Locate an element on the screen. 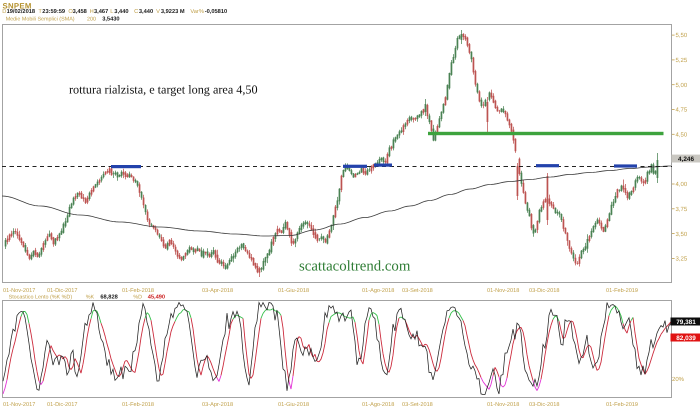 The image size is (700, 414). svg-text: scattacoltrend.com is located at coordinates (355, 267).